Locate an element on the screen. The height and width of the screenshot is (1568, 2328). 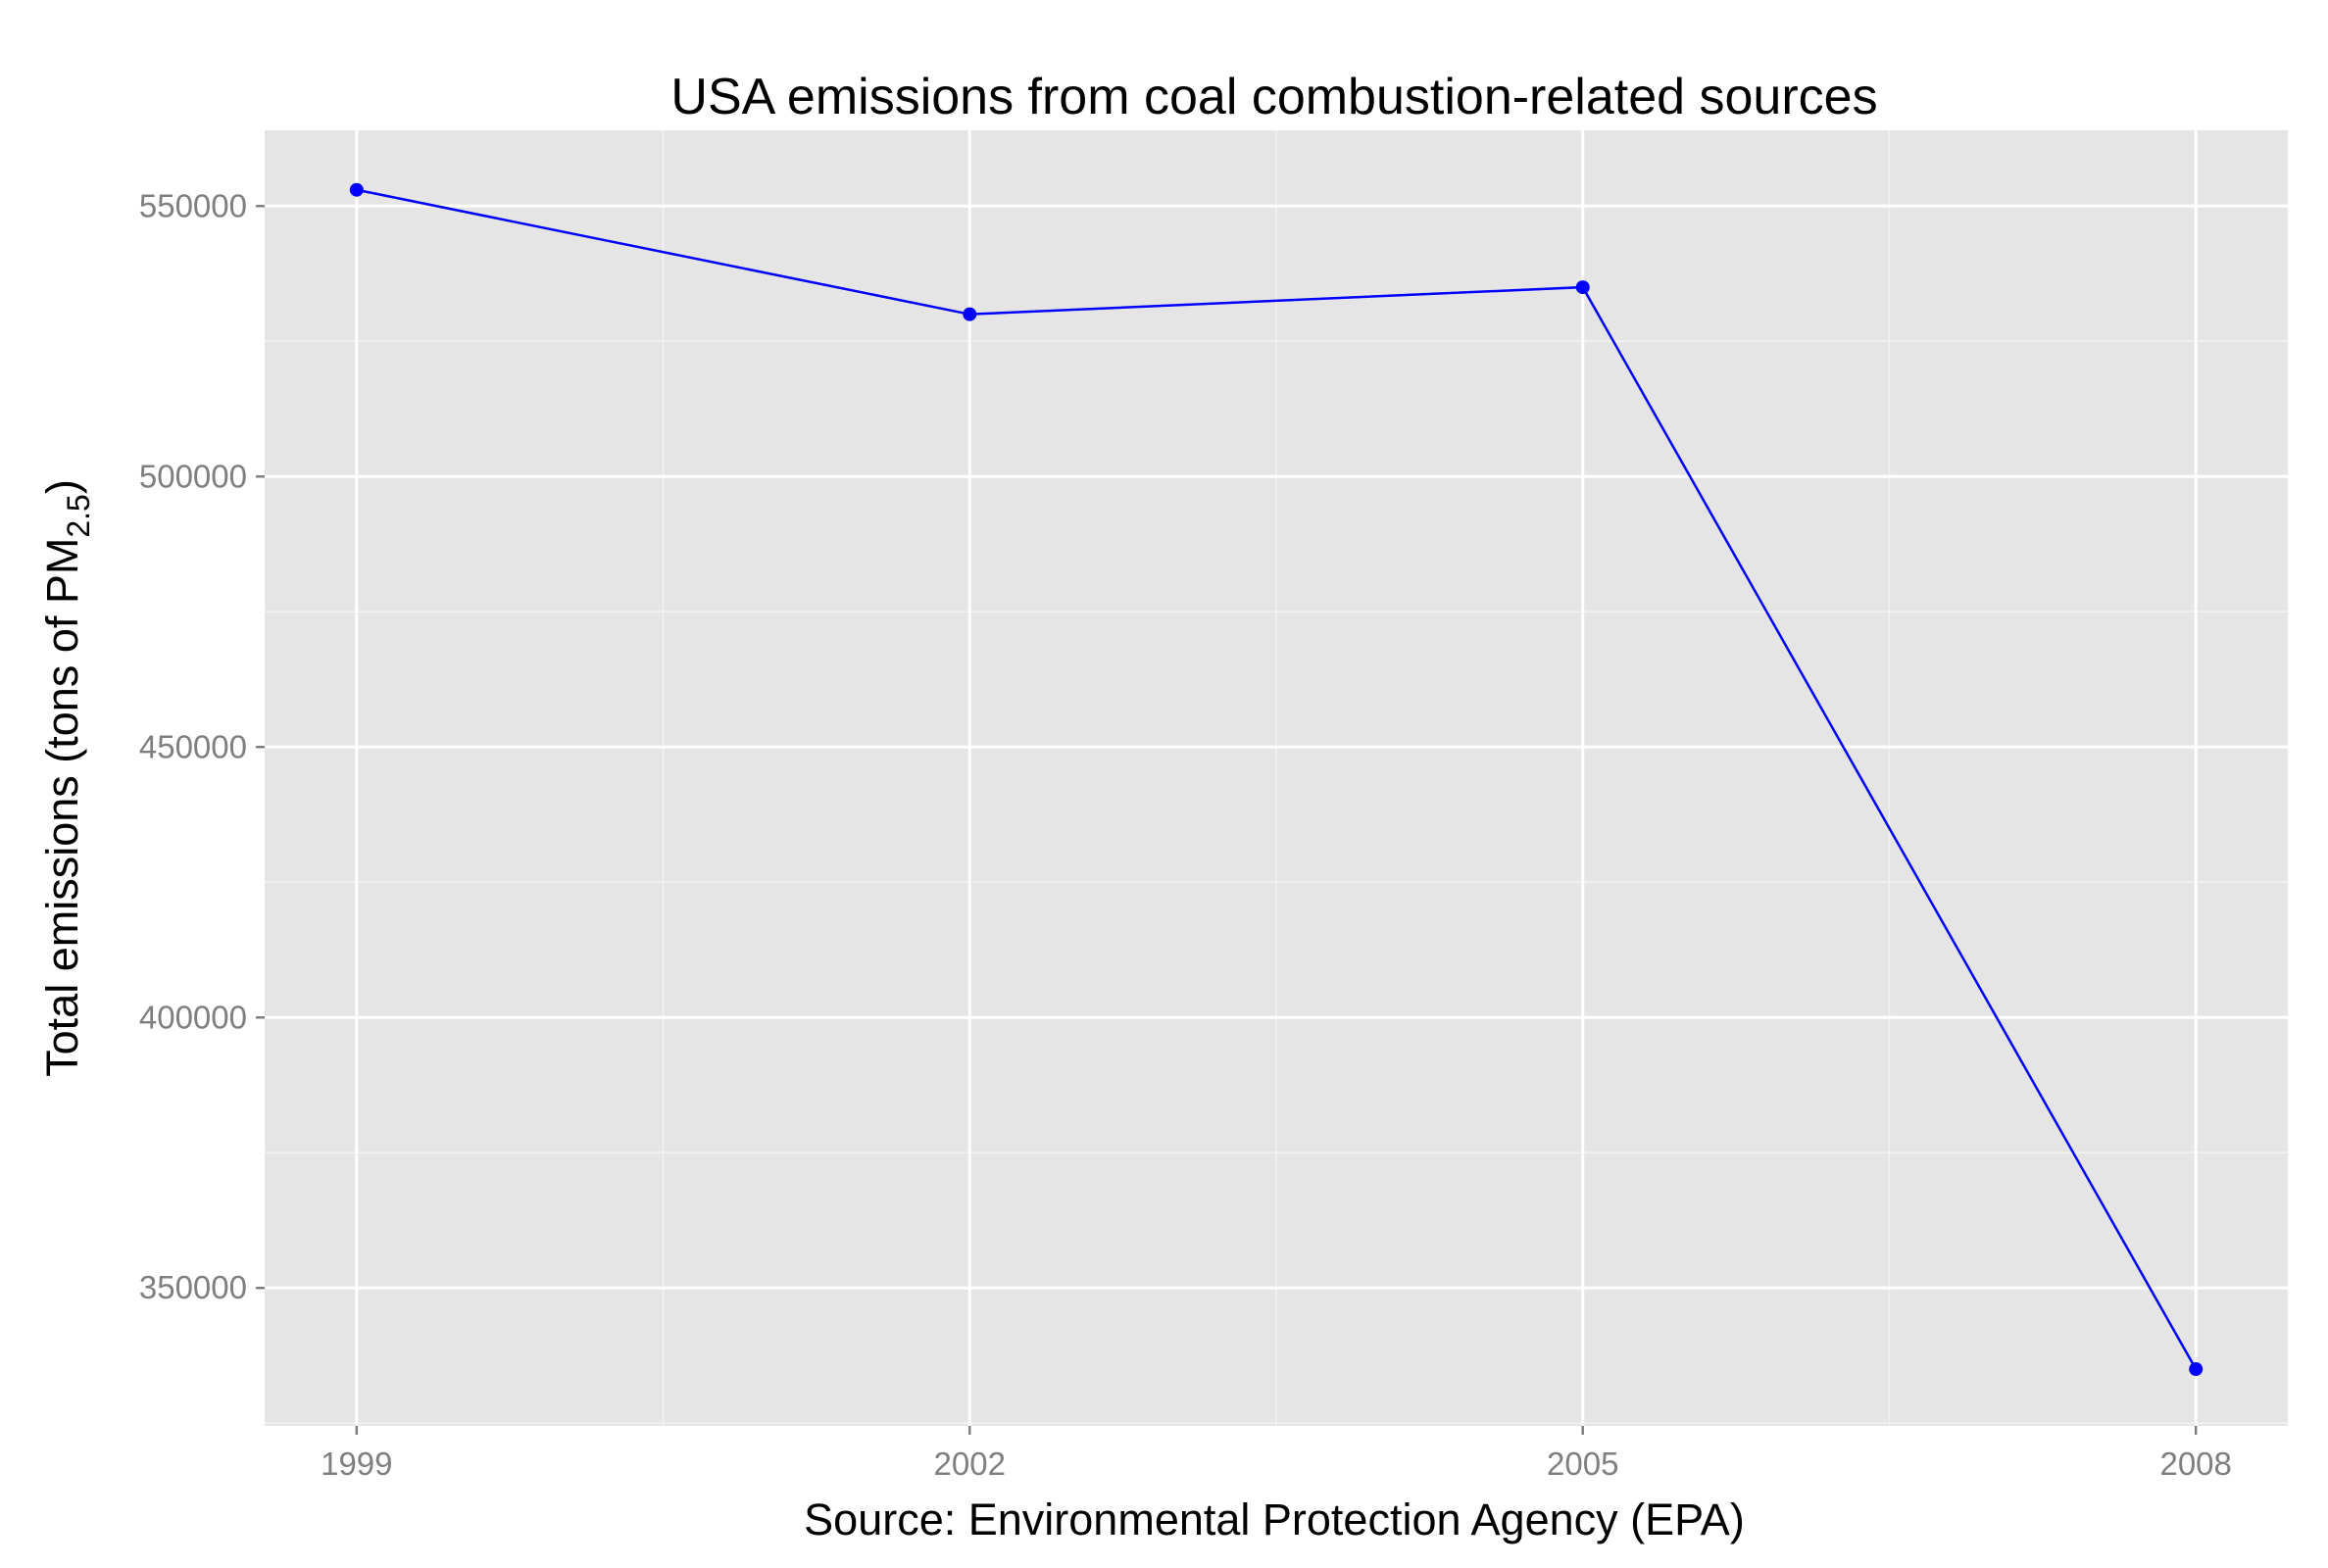
y-tick-label: 450000 is located at coordinates (193, 746).